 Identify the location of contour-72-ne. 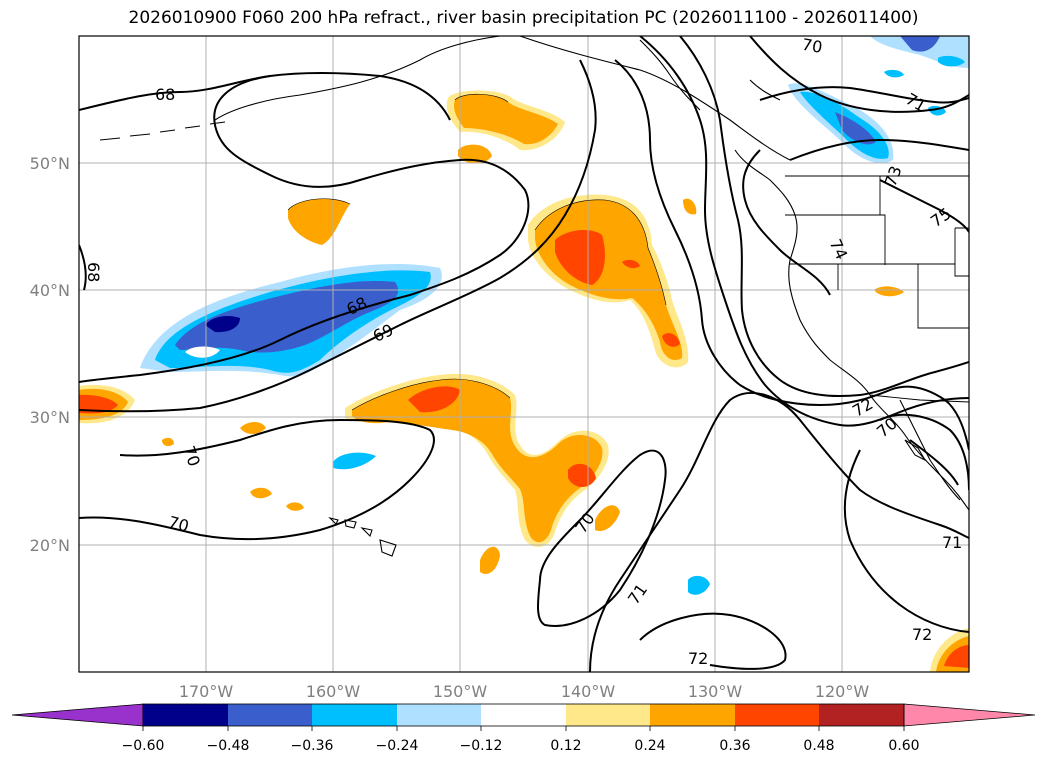
(879, 149).